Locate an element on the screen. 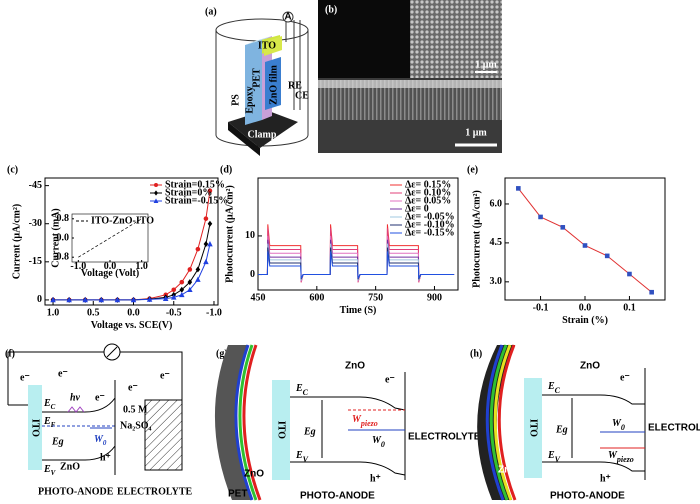 The image size is (700, 504). legend-label: Δε= 0 is located at coordinates (417, 208).